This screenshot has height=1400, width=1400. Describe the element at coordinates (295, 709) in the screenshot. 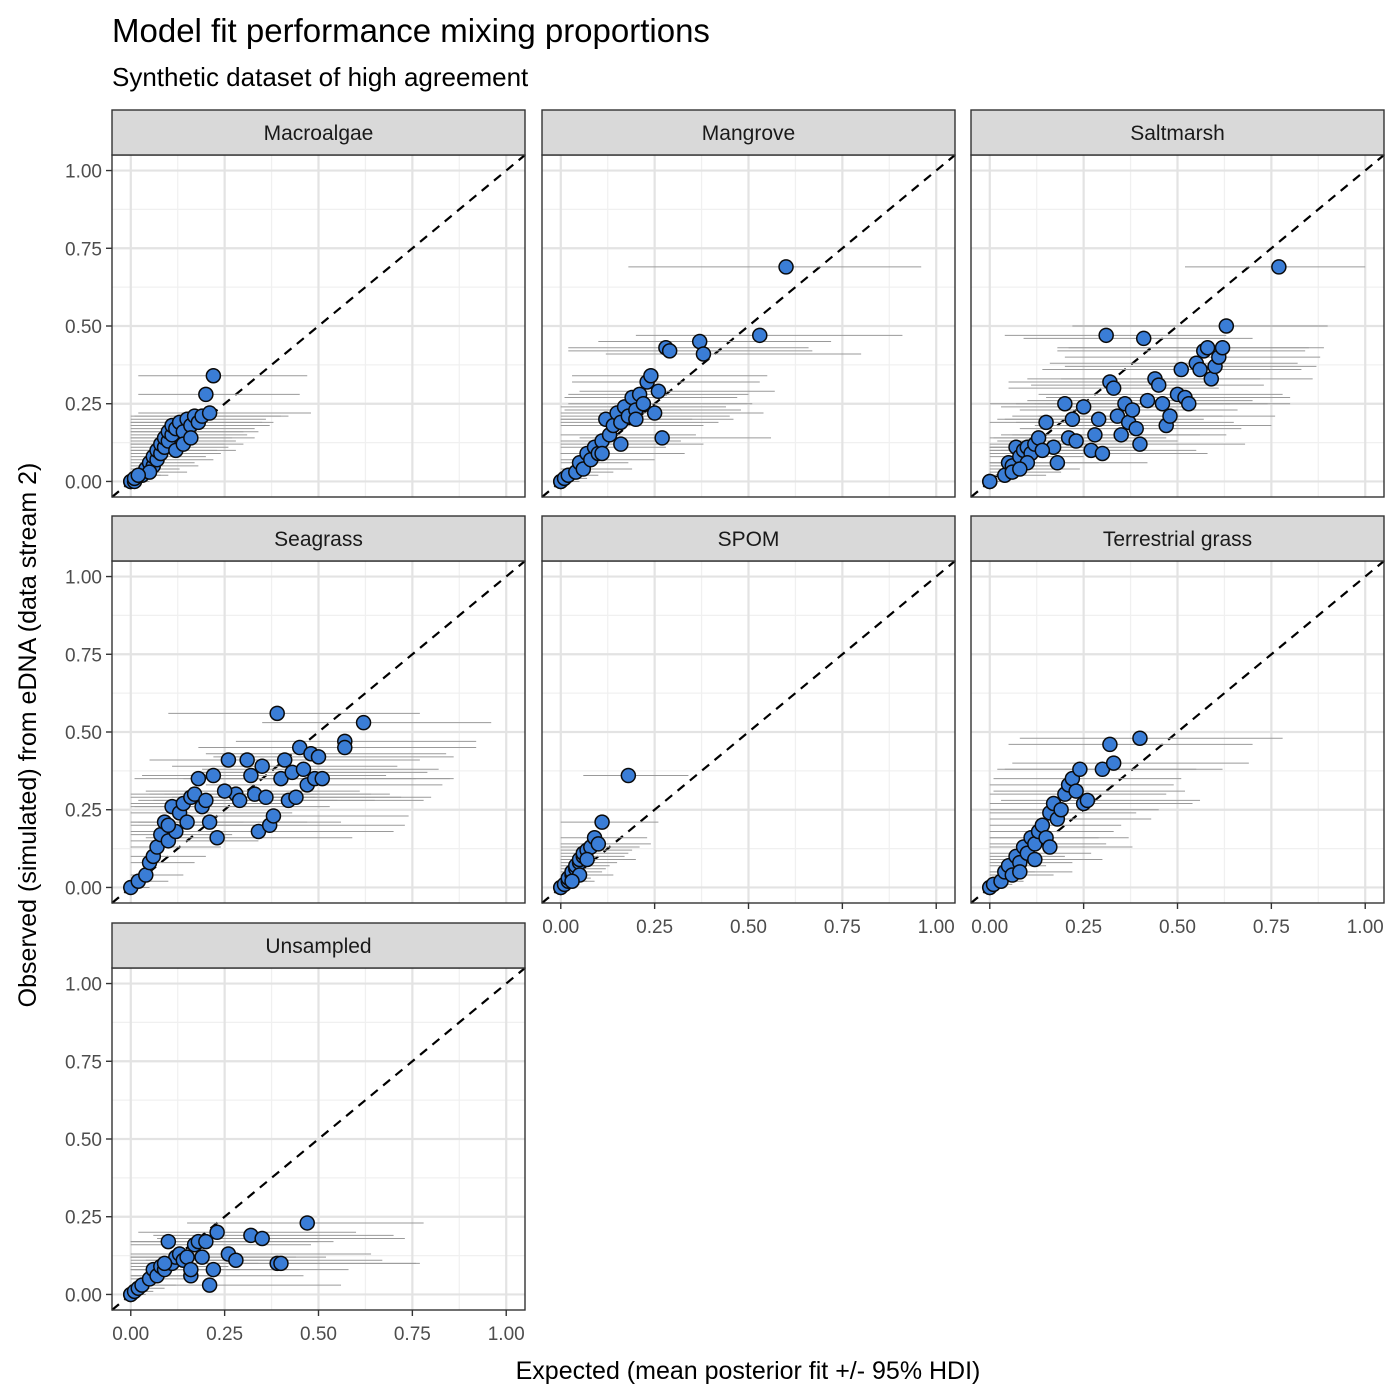

I see `panel-seagrass: Seagrass 0.00 0.25 0.50 0.75 1.00` at that location.